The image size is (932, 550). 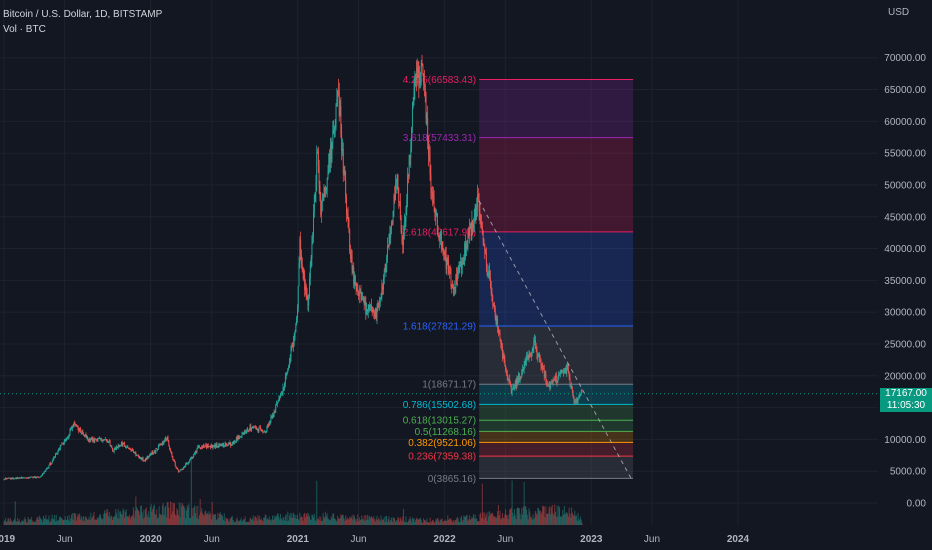 I want to click on symbol-title: Bitcoin / U.S. Dollar, 1D, BITSTAMP, so click(x=83, y=14).